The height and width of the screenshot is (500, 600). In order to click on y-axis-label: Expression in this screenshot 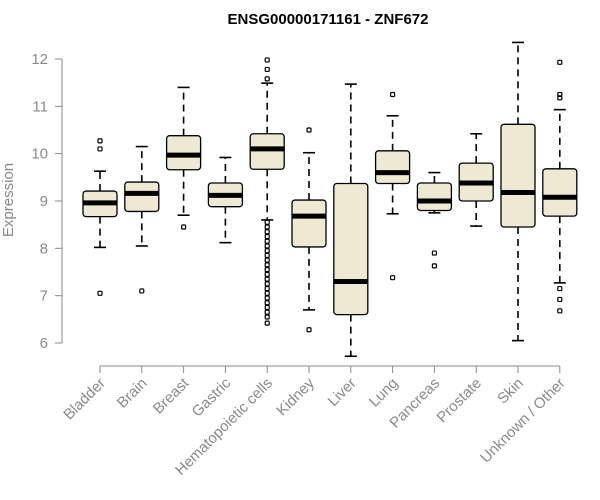, I will do `click(8, 200)`.